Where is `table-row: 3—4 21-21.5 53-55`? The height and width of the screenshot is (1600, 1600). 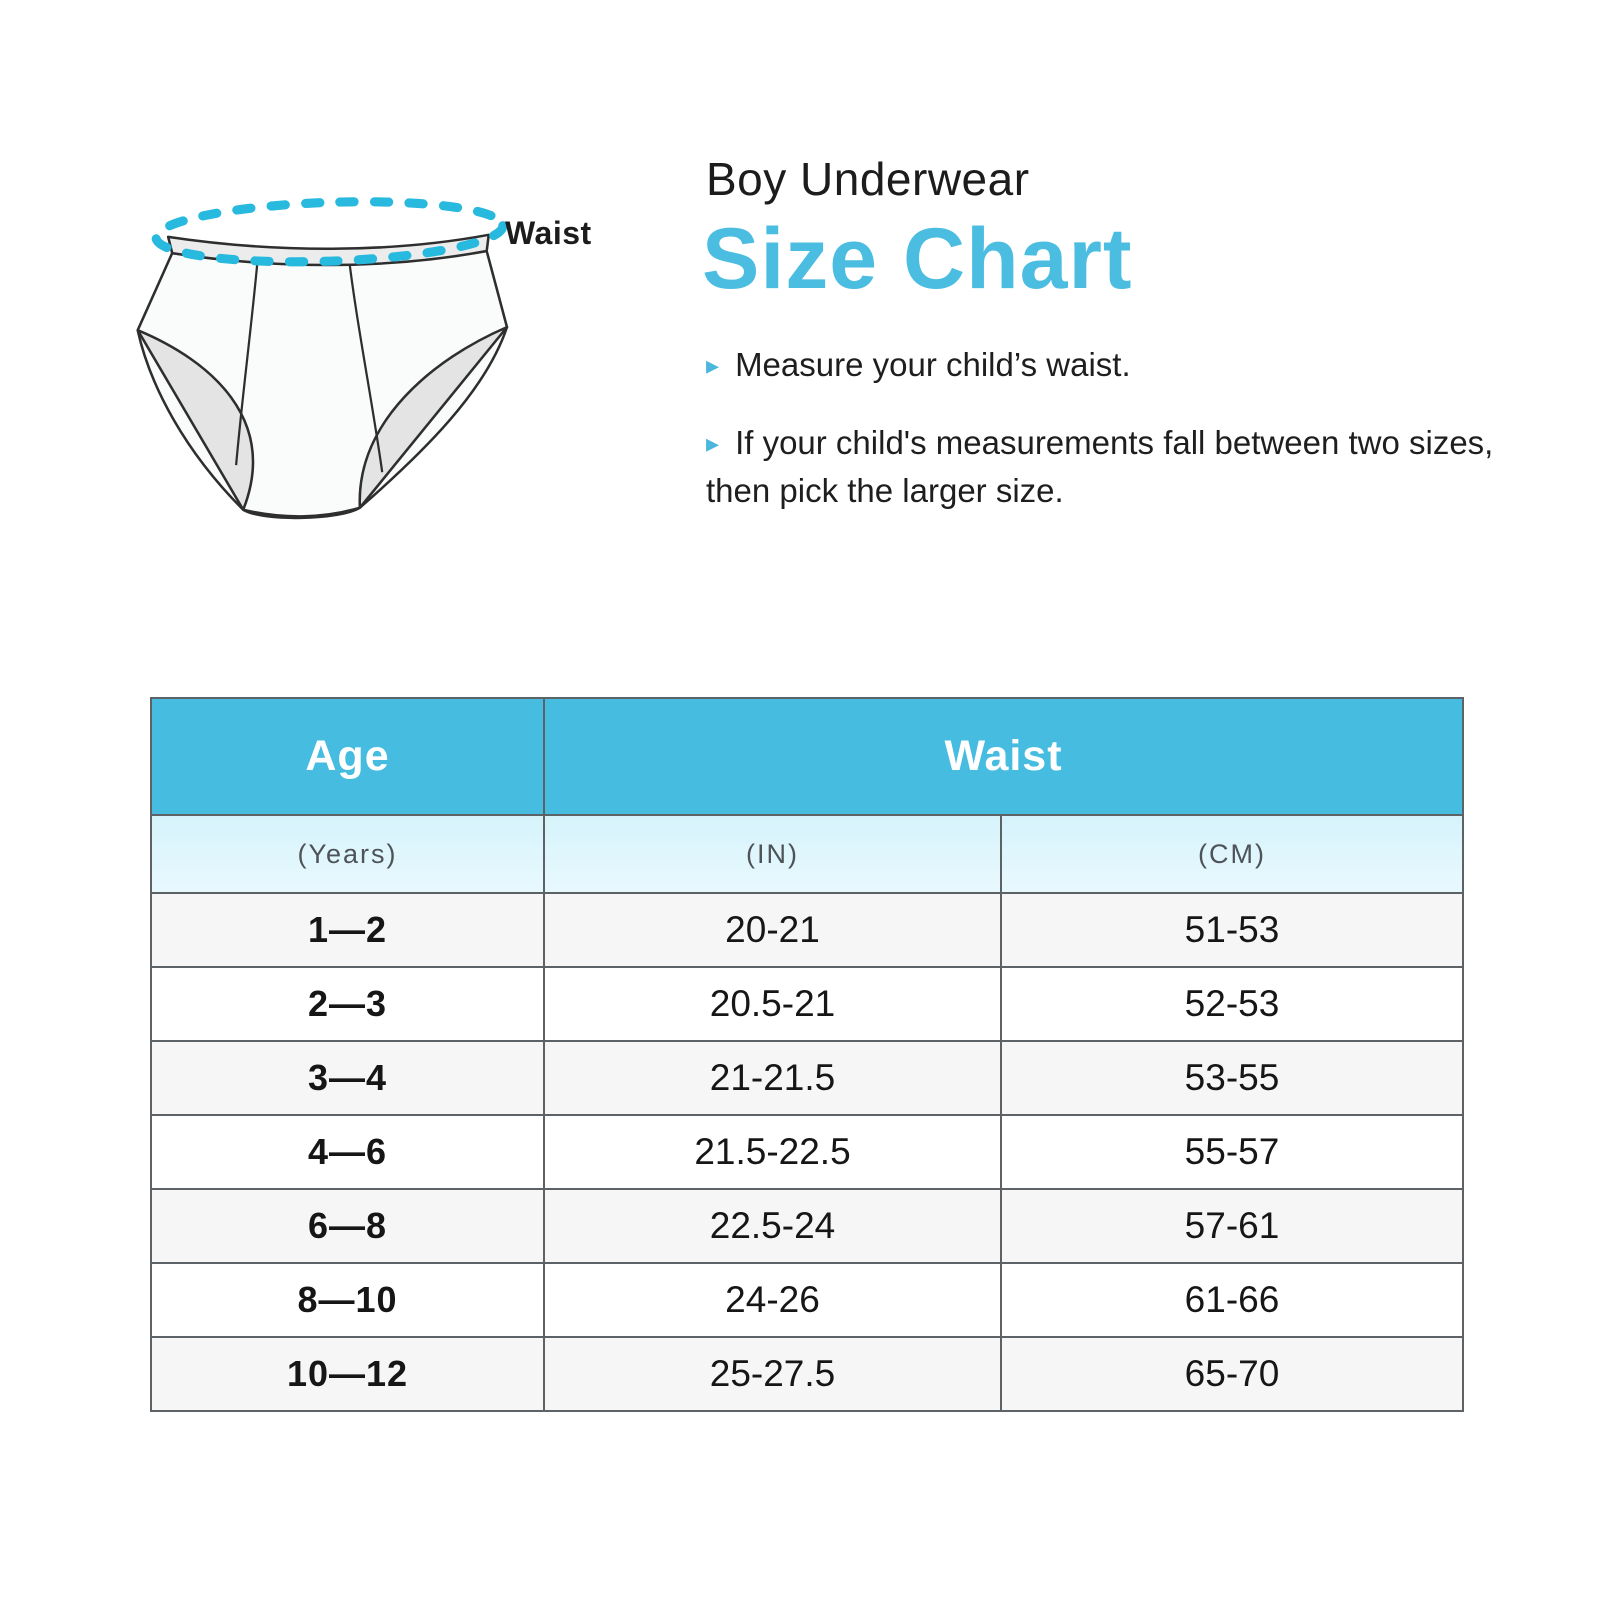 table-row: 3—4 21-21.5 53-55 is located at coordinates (807, 1078).